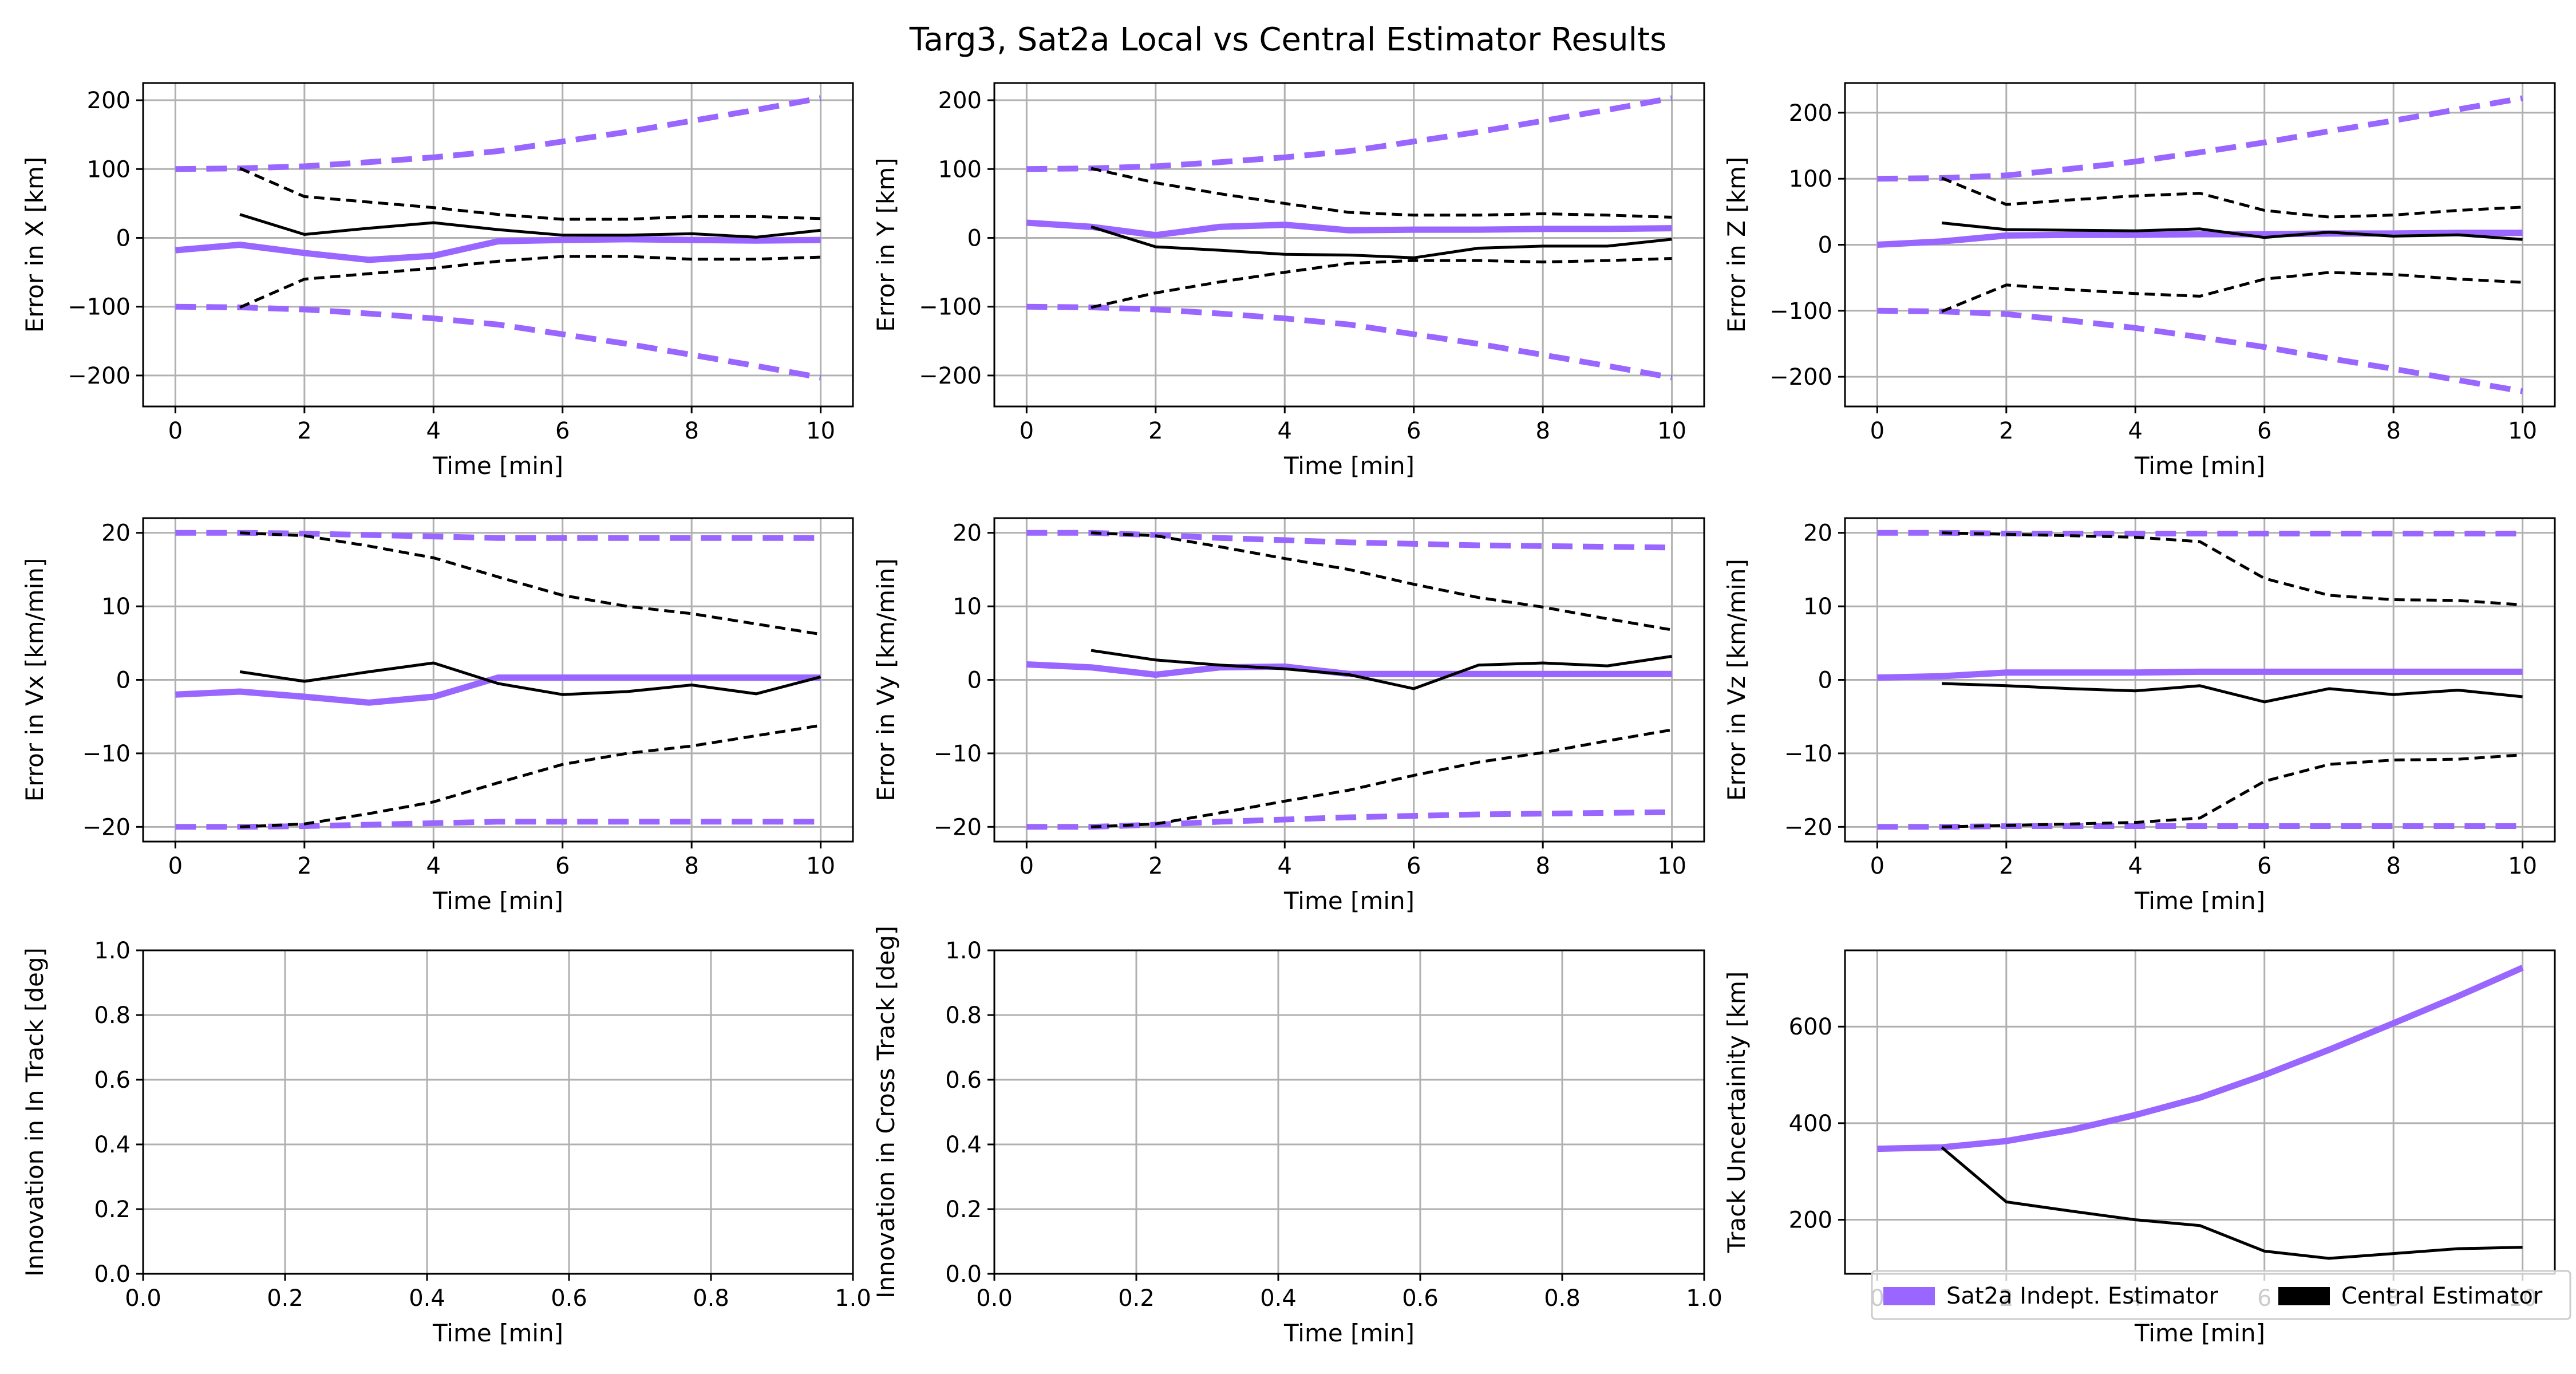 The height and width of the screenshot is (1374, 2576). I want to click on y-tick-label: 100, so click(1810, 179).